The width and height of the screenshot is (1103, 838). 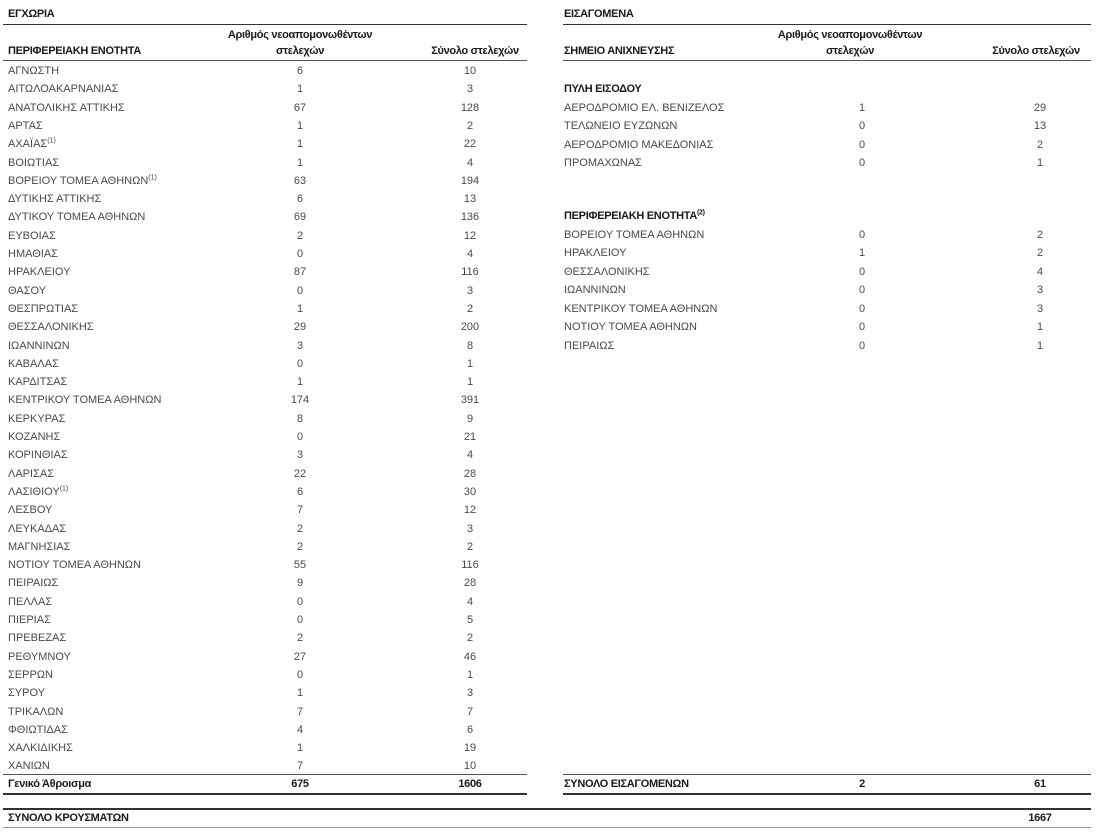 I want to click on region-name: ΑΓΝΩΣΤΗ, so click(x=33, y=71).